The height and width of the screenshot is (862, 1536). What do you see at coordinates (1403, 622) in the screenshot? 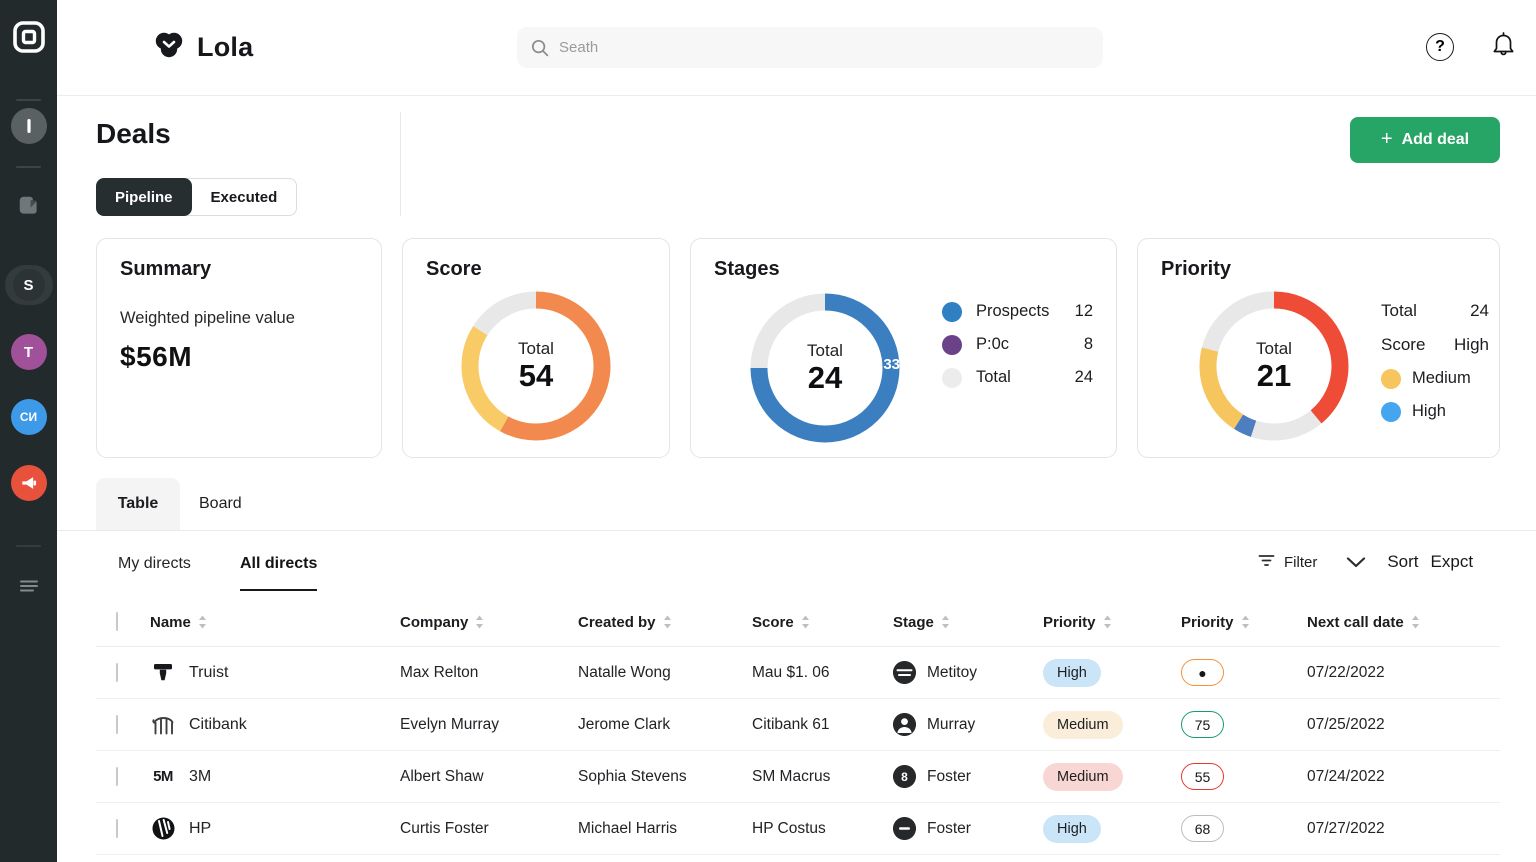
I see `column-header-next-call-date: Next call date` at bounding box center [1403, 622].